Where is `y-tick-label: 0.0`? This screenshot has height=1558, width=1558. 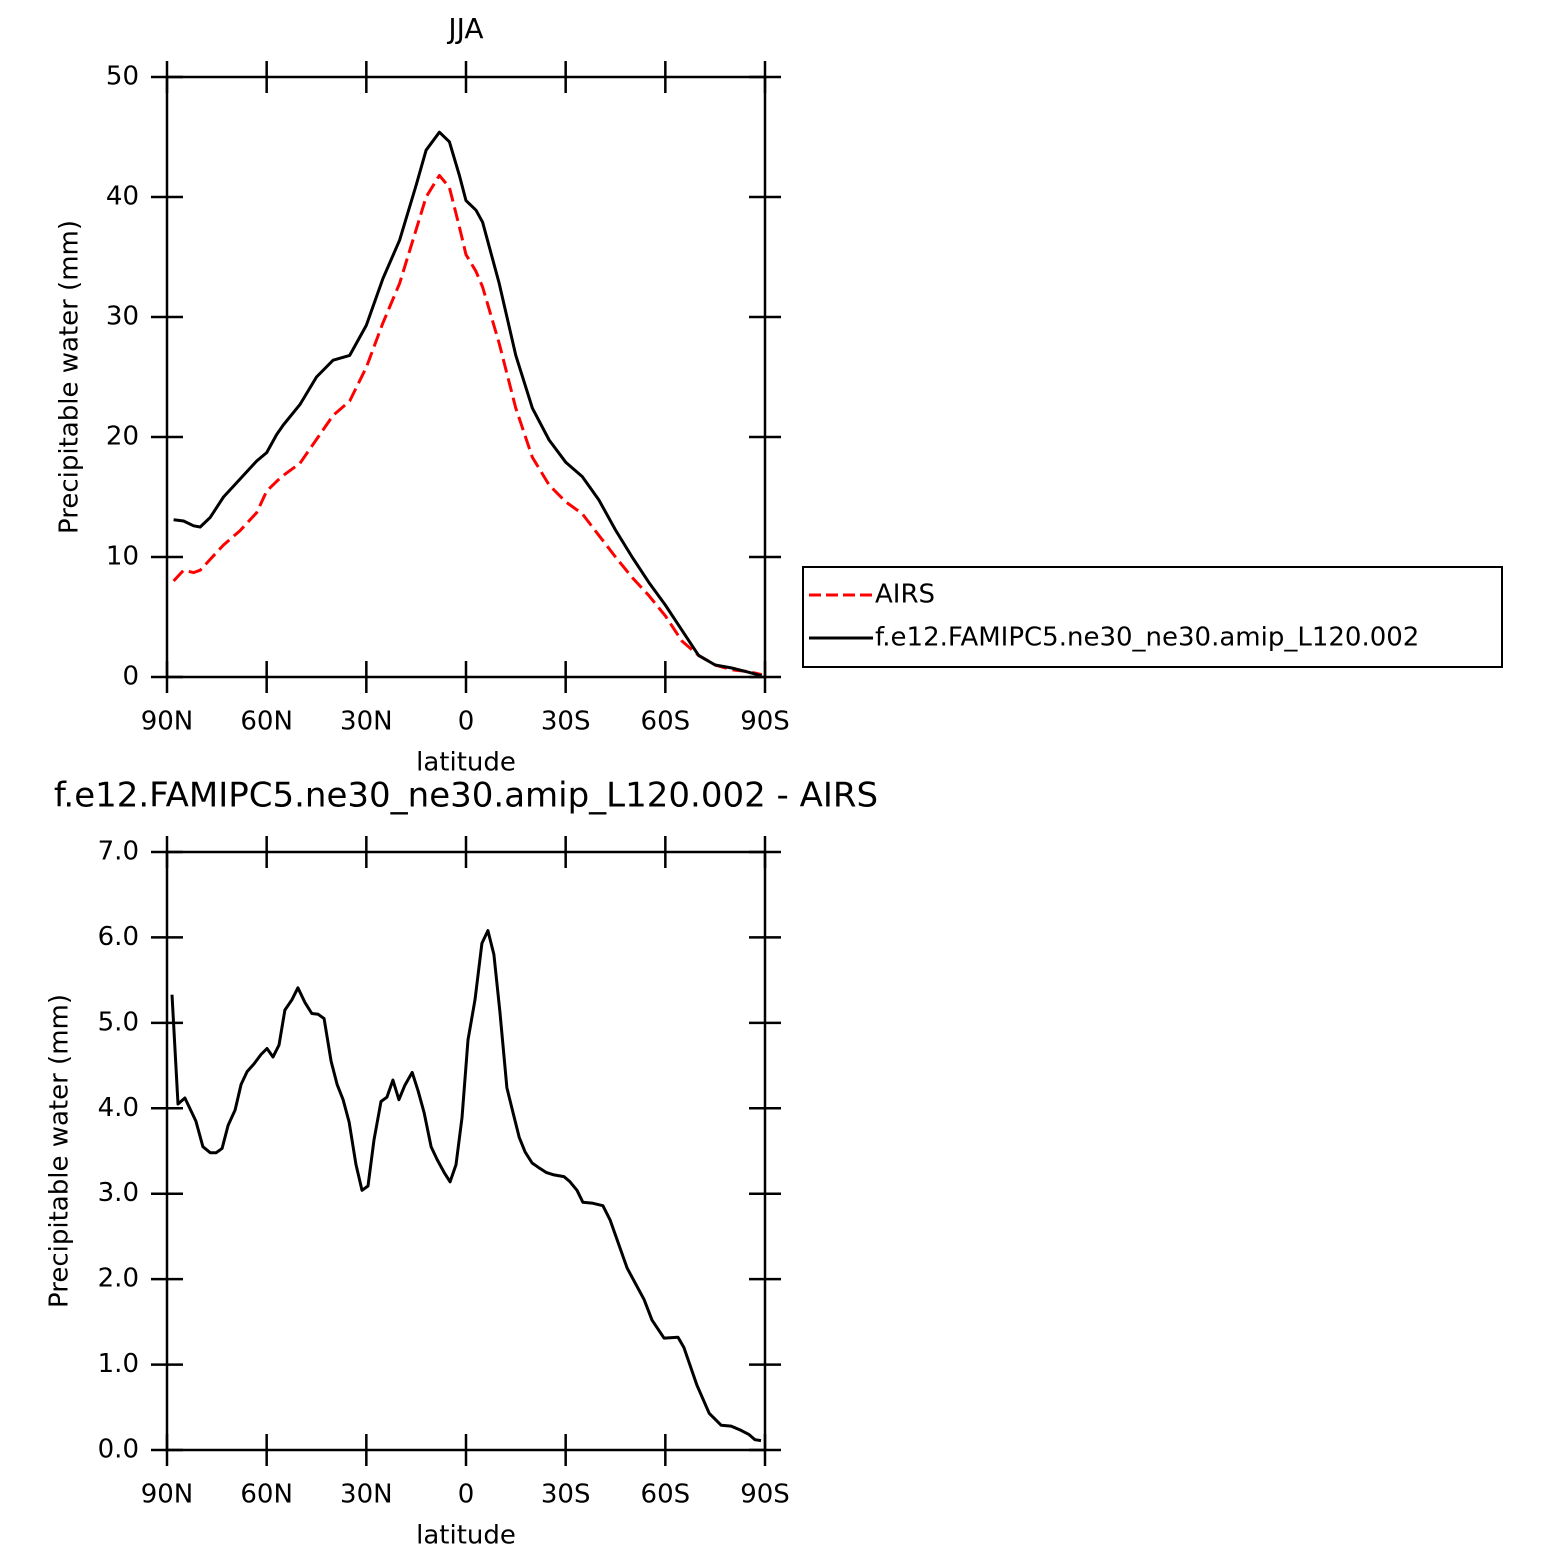 y-tick-label: 0.0 is located at coordinates (118, 1450).